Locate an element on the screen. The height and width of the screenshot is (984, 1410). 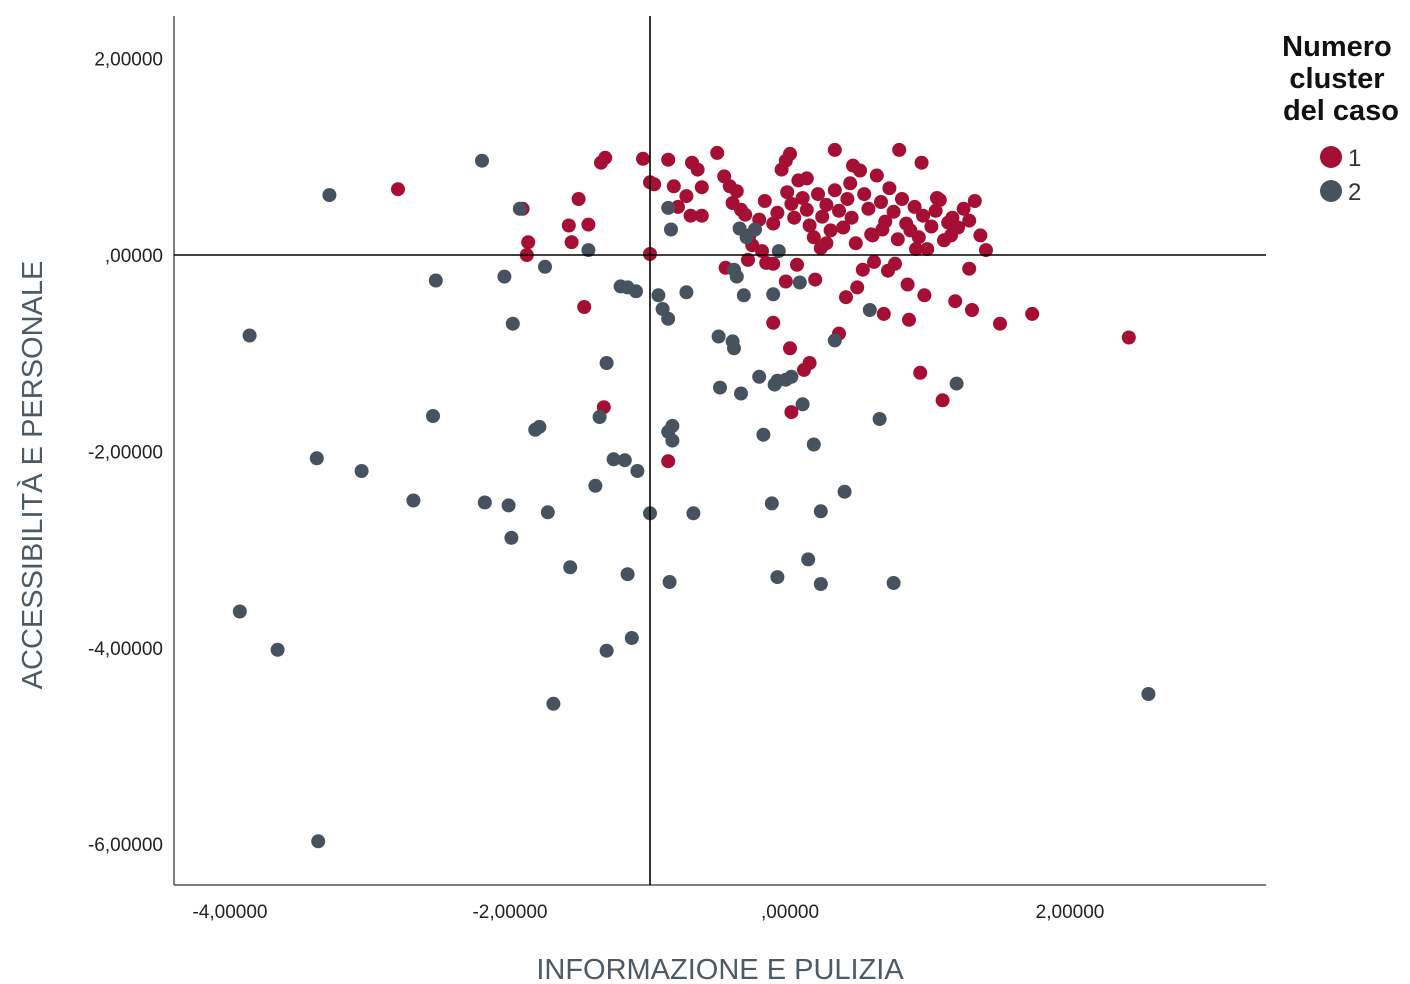
legend-label-2: 2 is located at coordinates (1354, 192).